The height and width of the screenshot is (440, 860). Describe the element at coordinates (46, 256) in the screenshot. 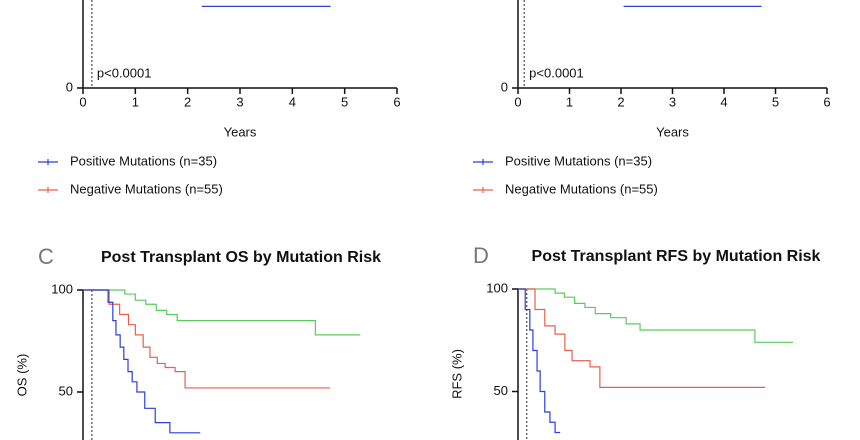

I see `panel-label: C` at that location.